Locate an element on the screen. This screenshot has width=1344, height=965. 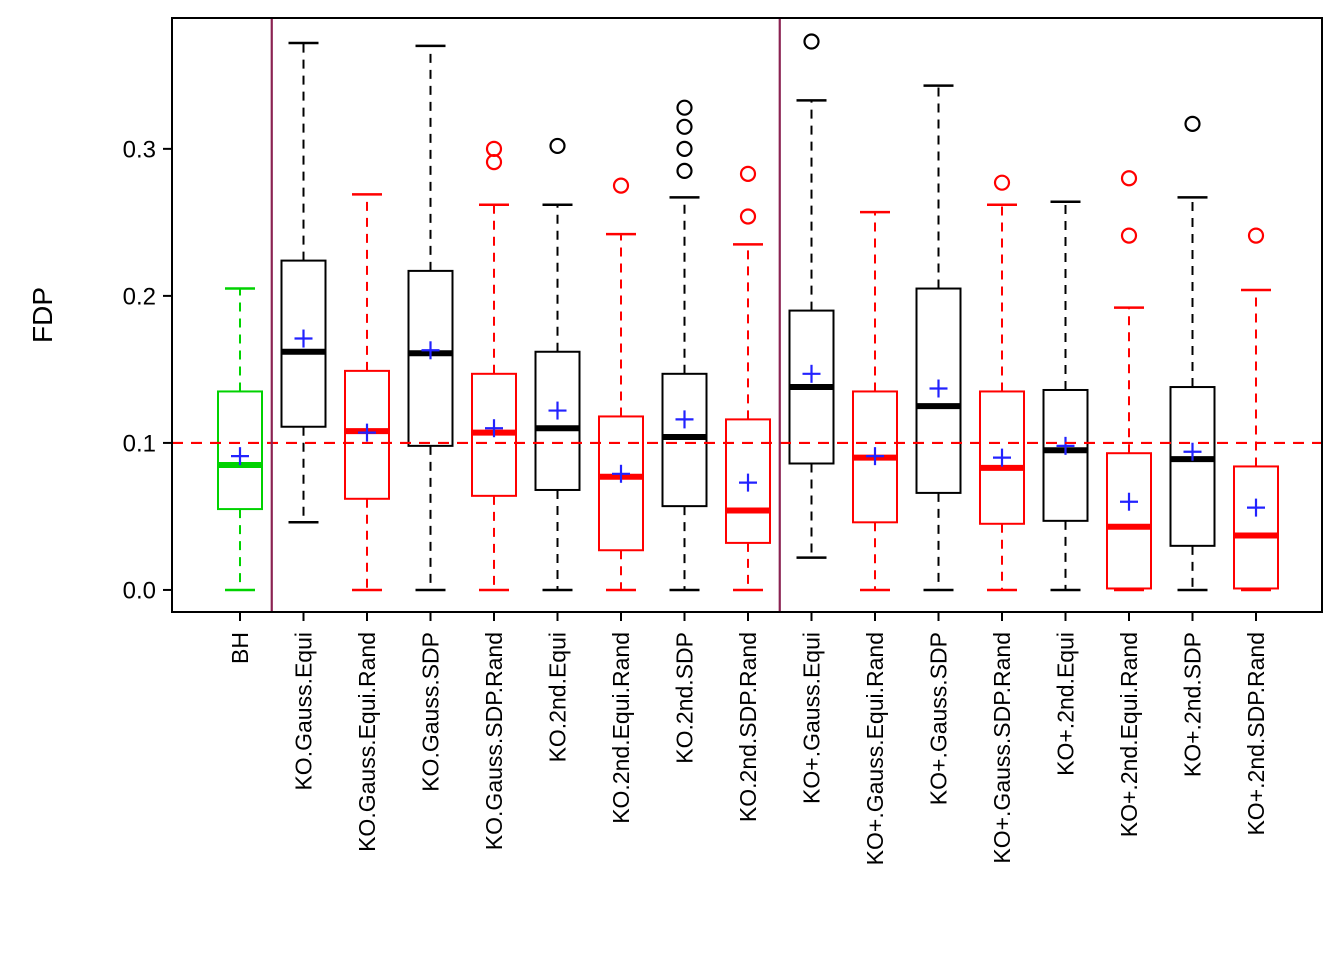
x-tick-label: BH is located at coordinates (240, 648).